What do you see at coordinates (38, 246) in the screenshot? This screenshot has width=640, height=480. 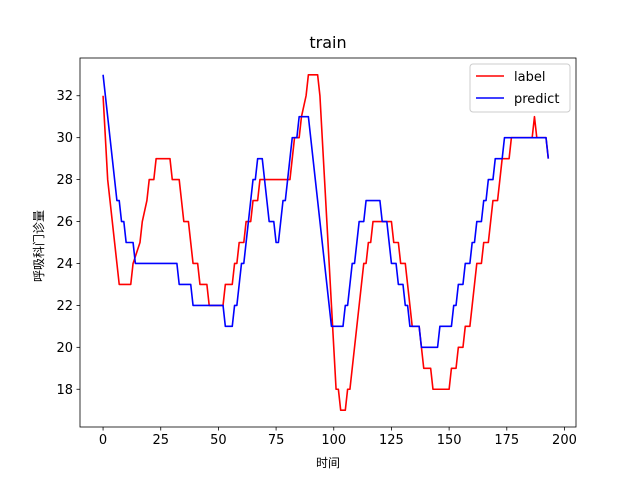 I see `y-axis-label: 呼吸科门诊量` at bounding box center [38, 246].